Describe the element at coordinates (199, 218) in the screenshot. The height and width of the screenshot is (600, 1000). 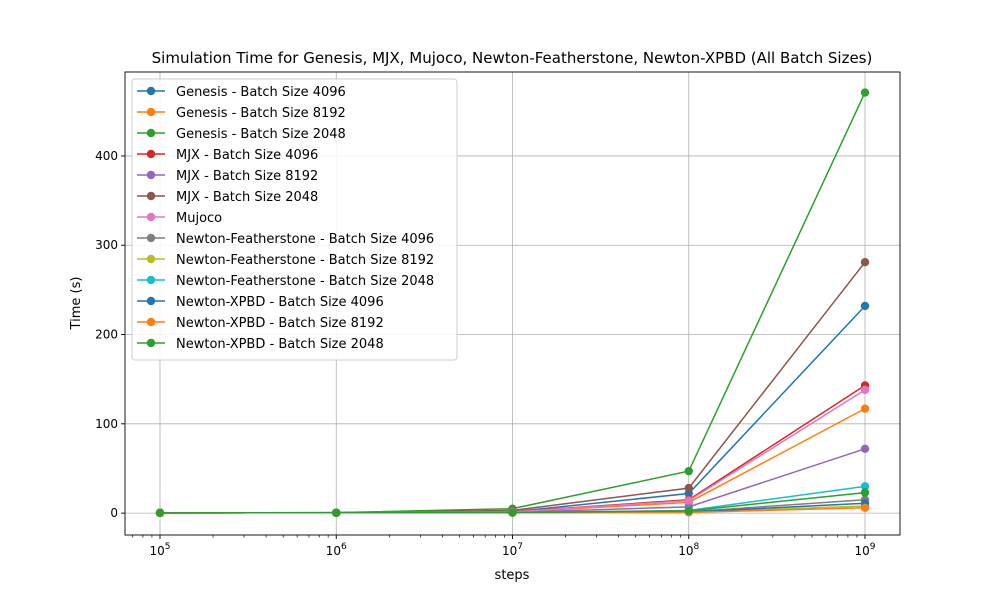
I see `legend-label: Mujoco` at that location.